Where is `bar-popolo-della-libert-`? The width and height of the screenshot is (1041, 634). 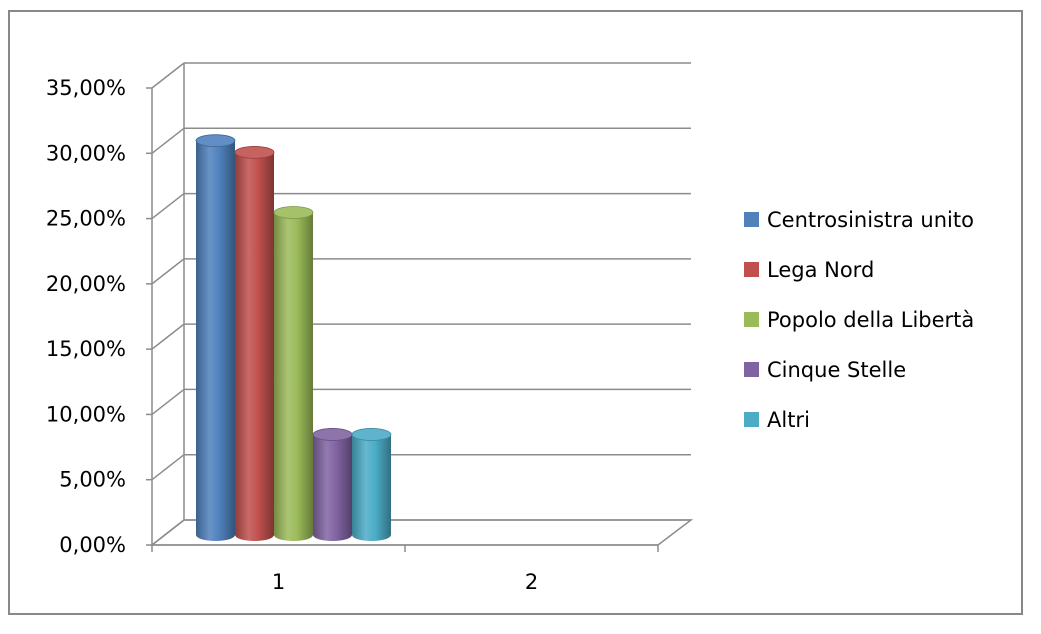 bar-popolo-della-libert- is located at coordinates (293, 373).